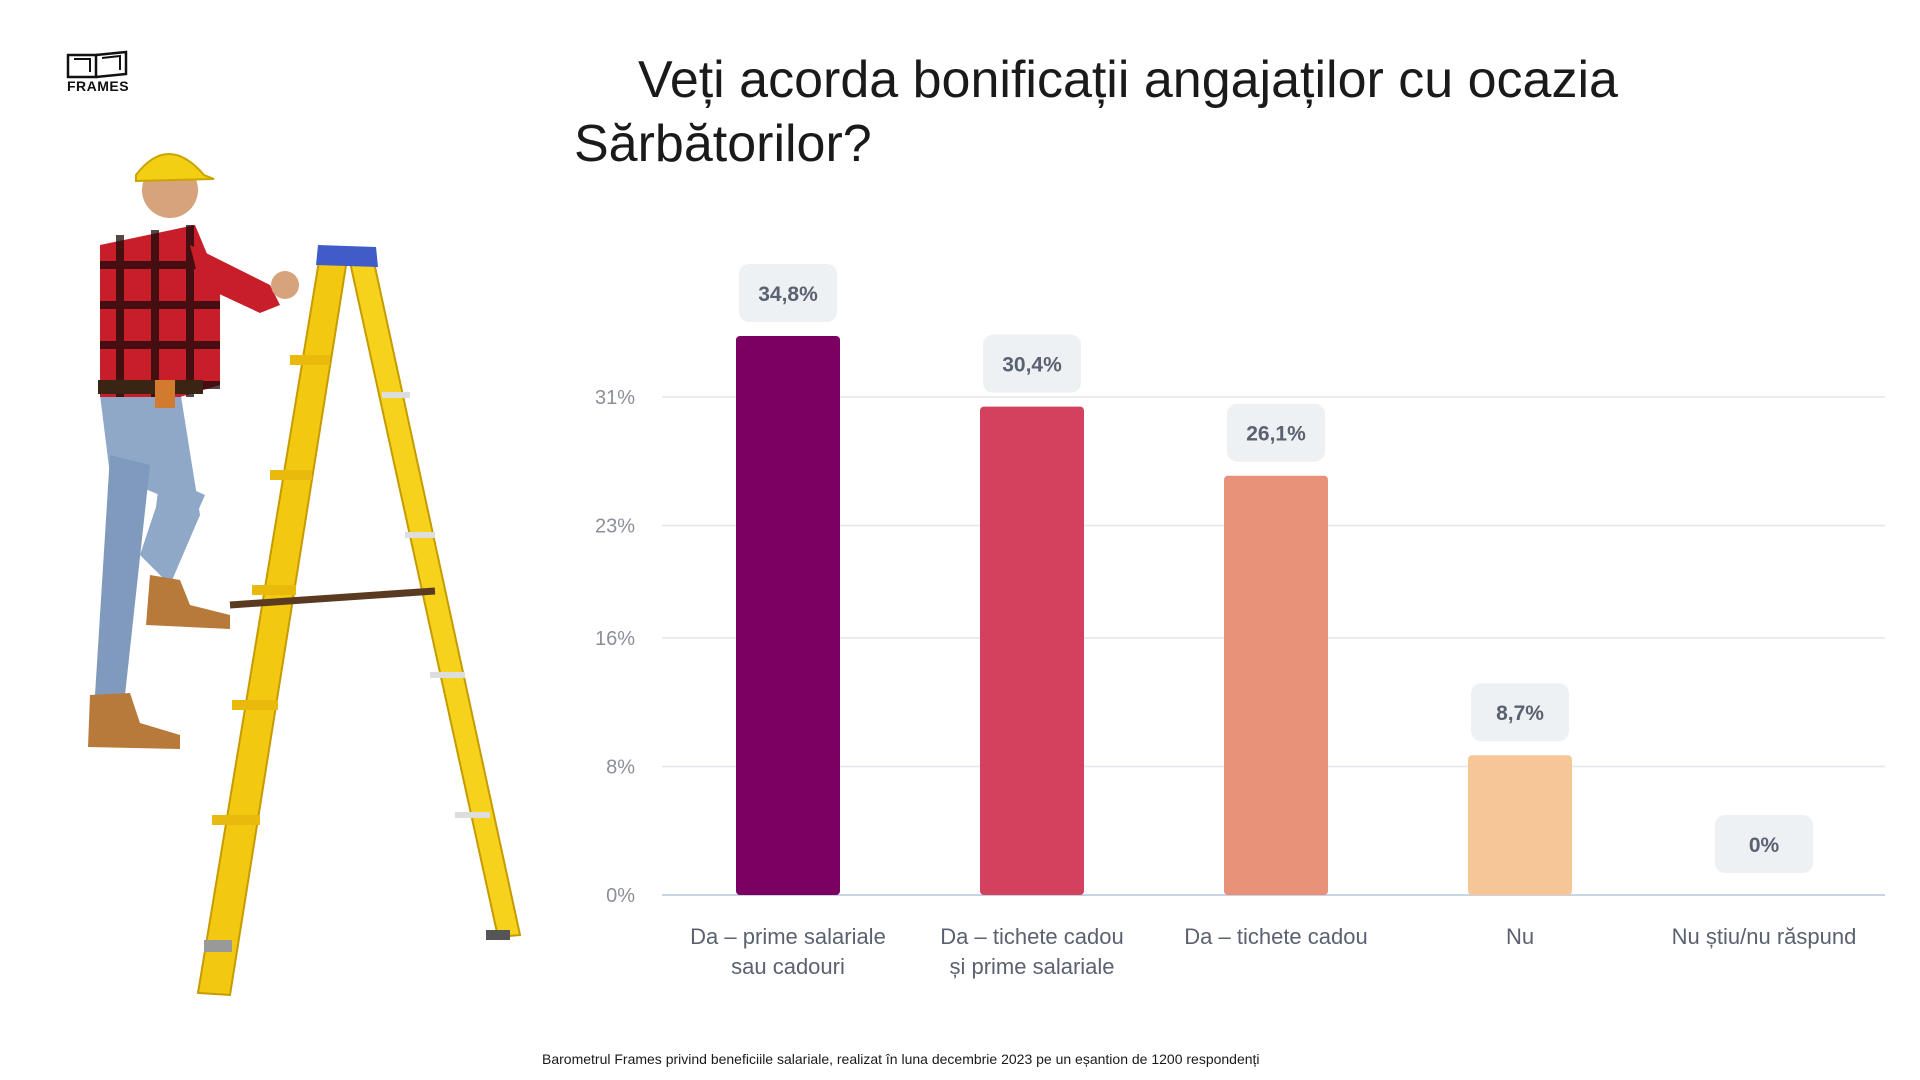 This screenshot has width=1920, height=1080. What do you see at coordinates (359, 621) in the screenshot?
I see `ladder-icon` at bounding box center [359, 621].